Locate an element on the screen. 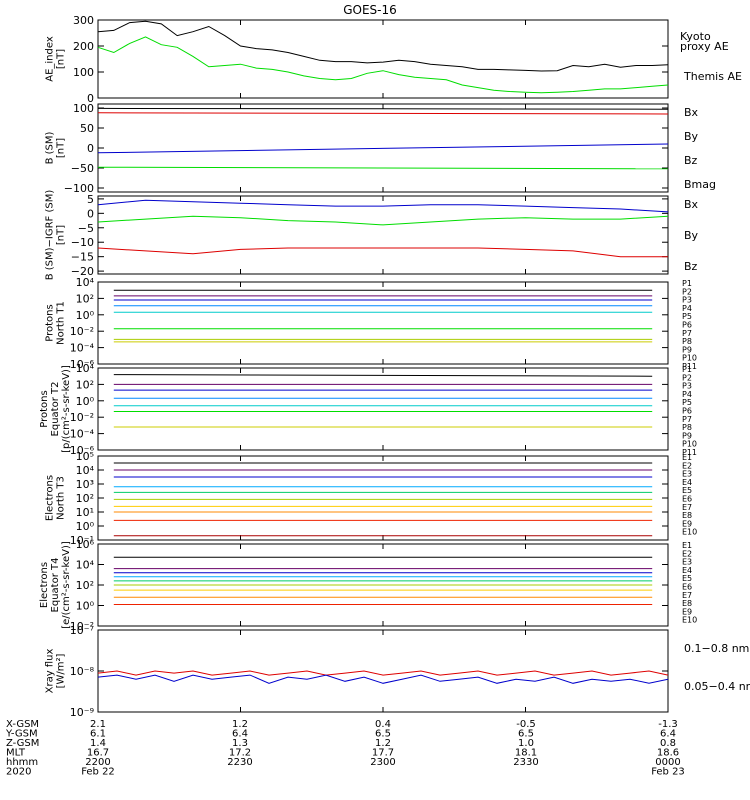 This screenshot has width=750, height=800. axis-row-value: 1.3 is located at coordinates (240, 743).